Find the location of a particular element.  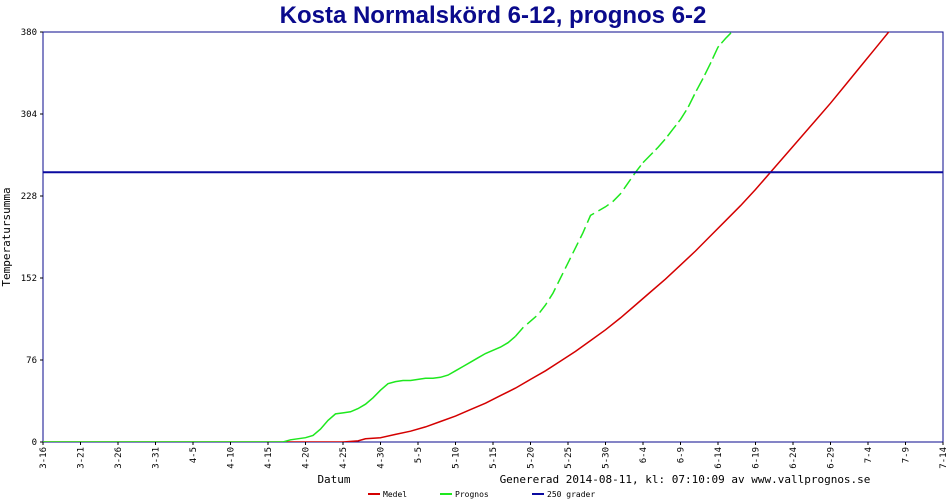

x-tick-label: 5-15 is located at coordinates (494, 458).